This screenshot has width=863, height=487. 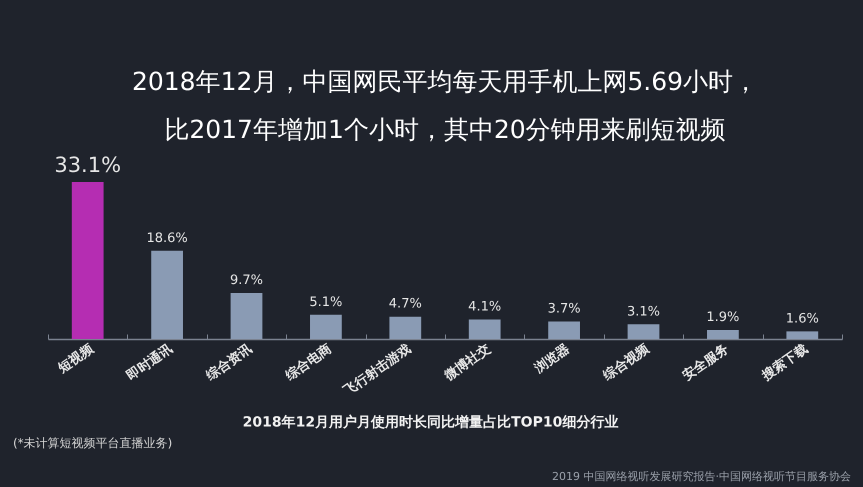 What do you see at coordinates (150, 362) in the screenshot?
I see `x-tick-label: 即时通讯` at bounding box center [150, 362].